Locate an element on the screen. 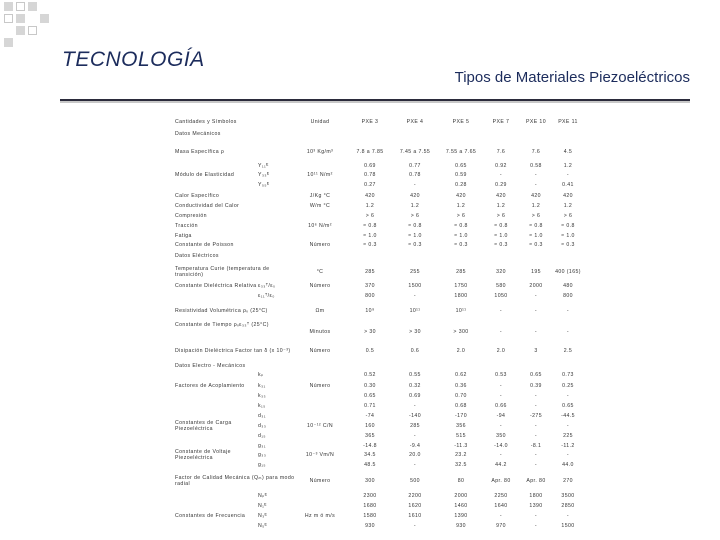 The width and height of the screenshot is (720, 540). value-cell: 80 is located at coordinates (461, 481).